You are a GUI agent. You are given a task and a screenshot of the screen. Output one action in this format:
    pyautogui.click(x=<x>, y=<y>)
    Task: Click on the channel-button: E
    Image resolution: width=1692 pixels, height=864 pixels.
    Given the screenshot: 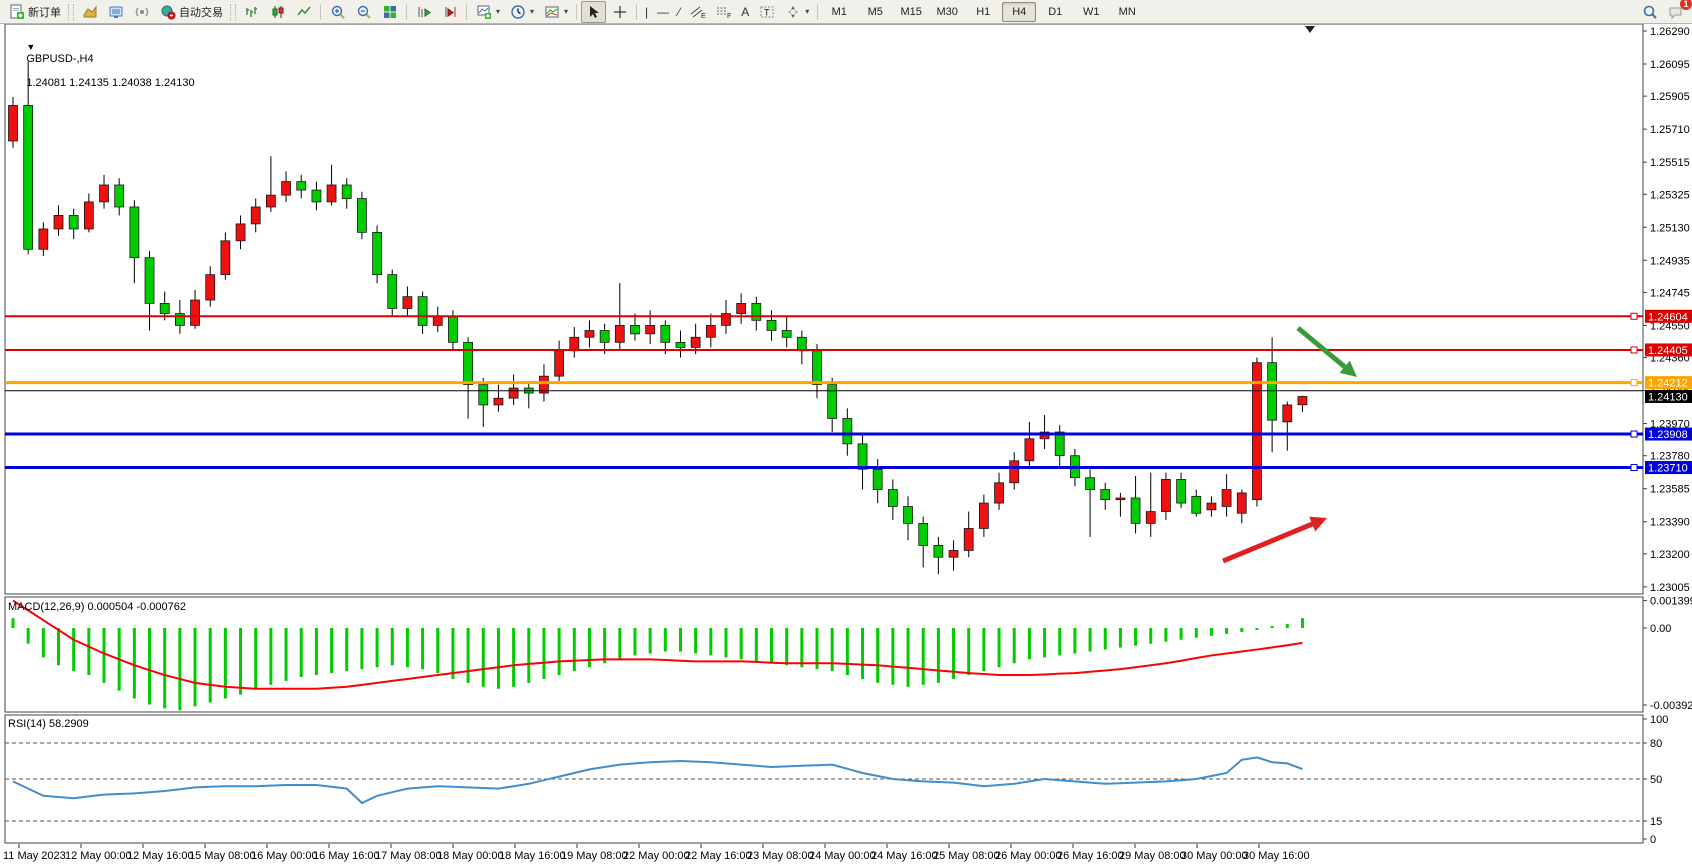 What is the action you would take?
    pyautogui.click(x=697, y=12)
    